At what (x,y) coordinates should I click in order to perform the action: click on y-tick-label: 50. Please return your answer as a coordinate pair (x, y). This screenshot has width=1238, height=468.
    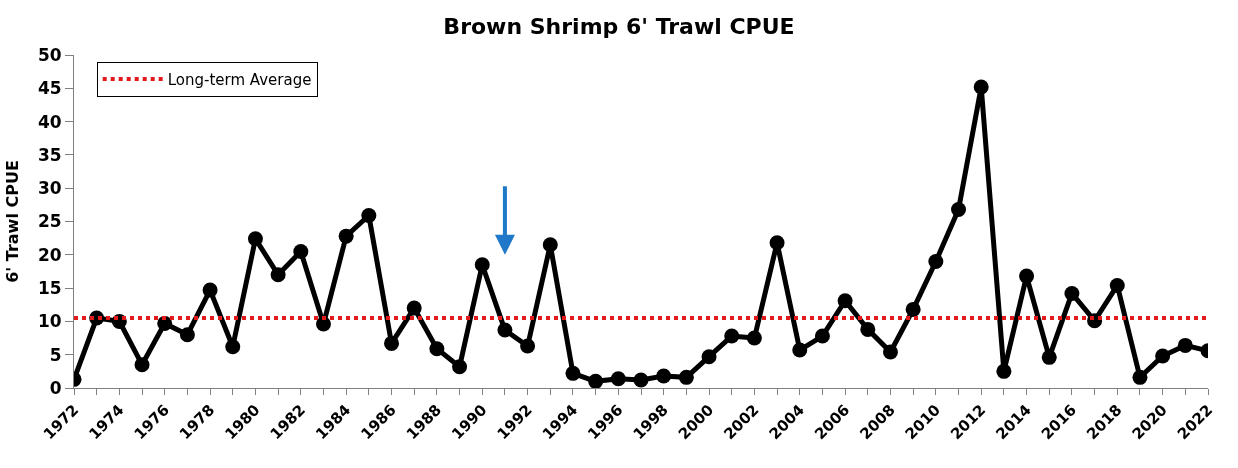
    Looking at the image, I should click on (49, 54).